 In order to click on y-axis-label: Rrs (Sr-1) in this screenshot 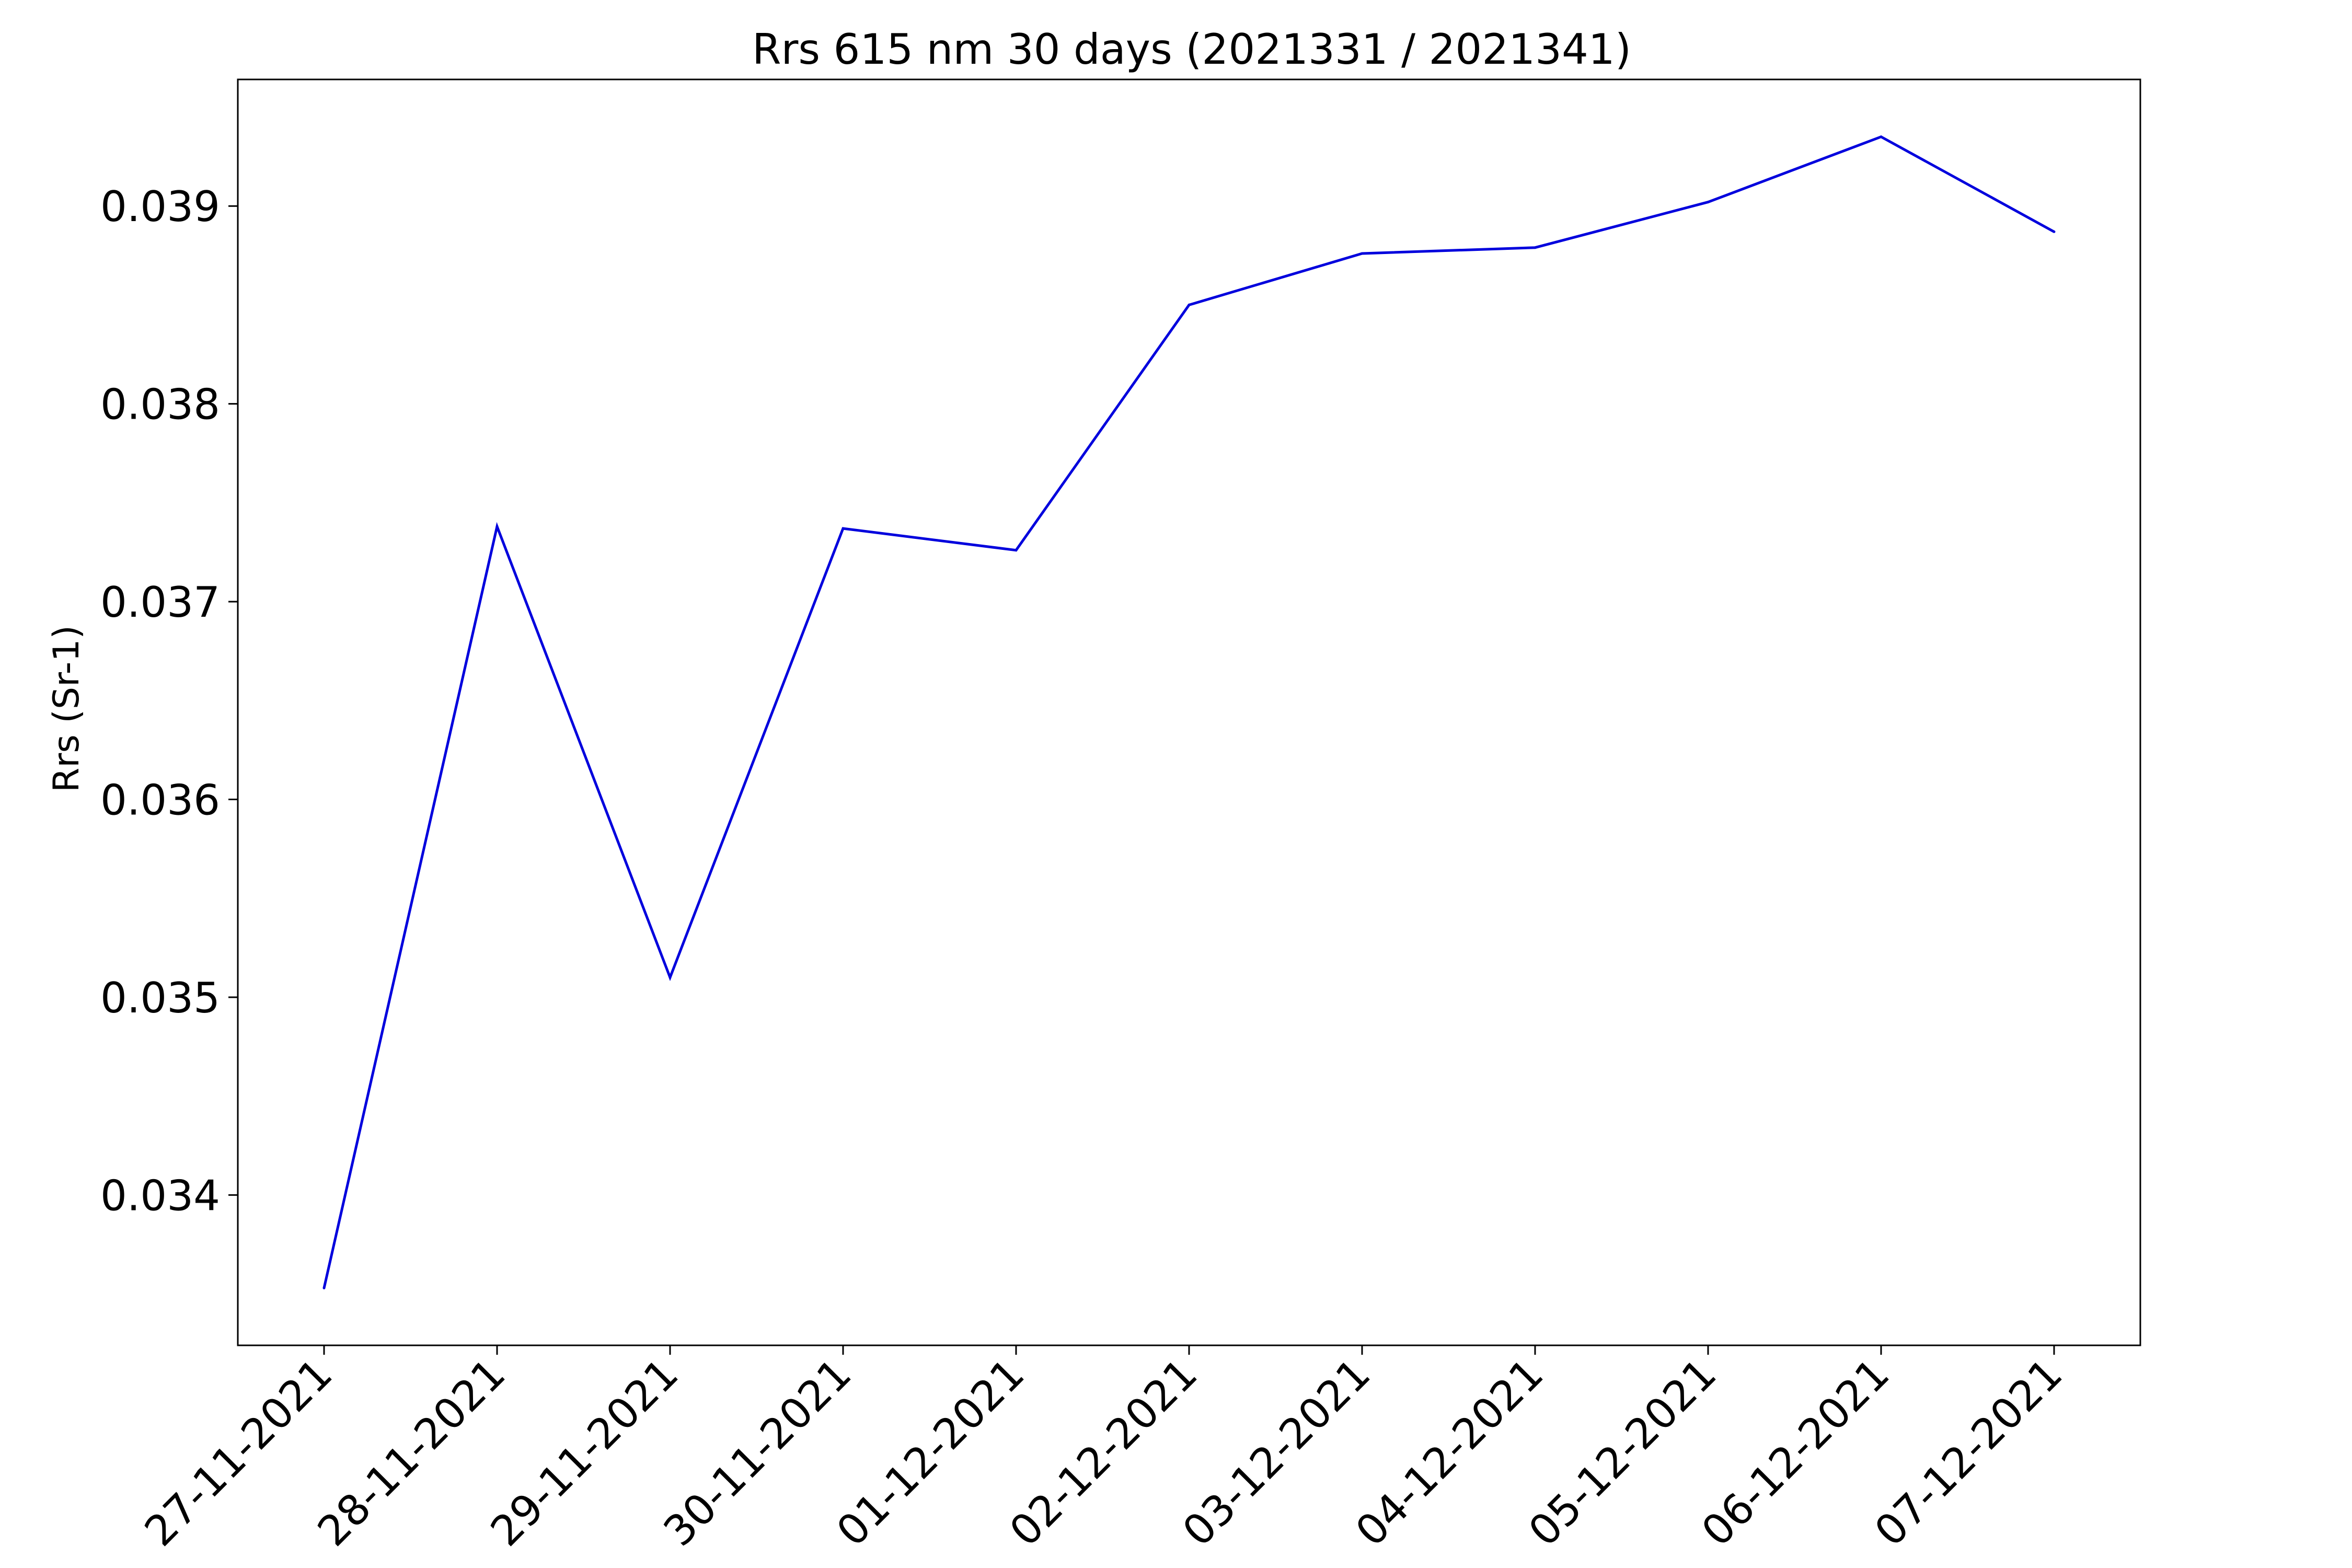, I will do `click(66, 708)`.